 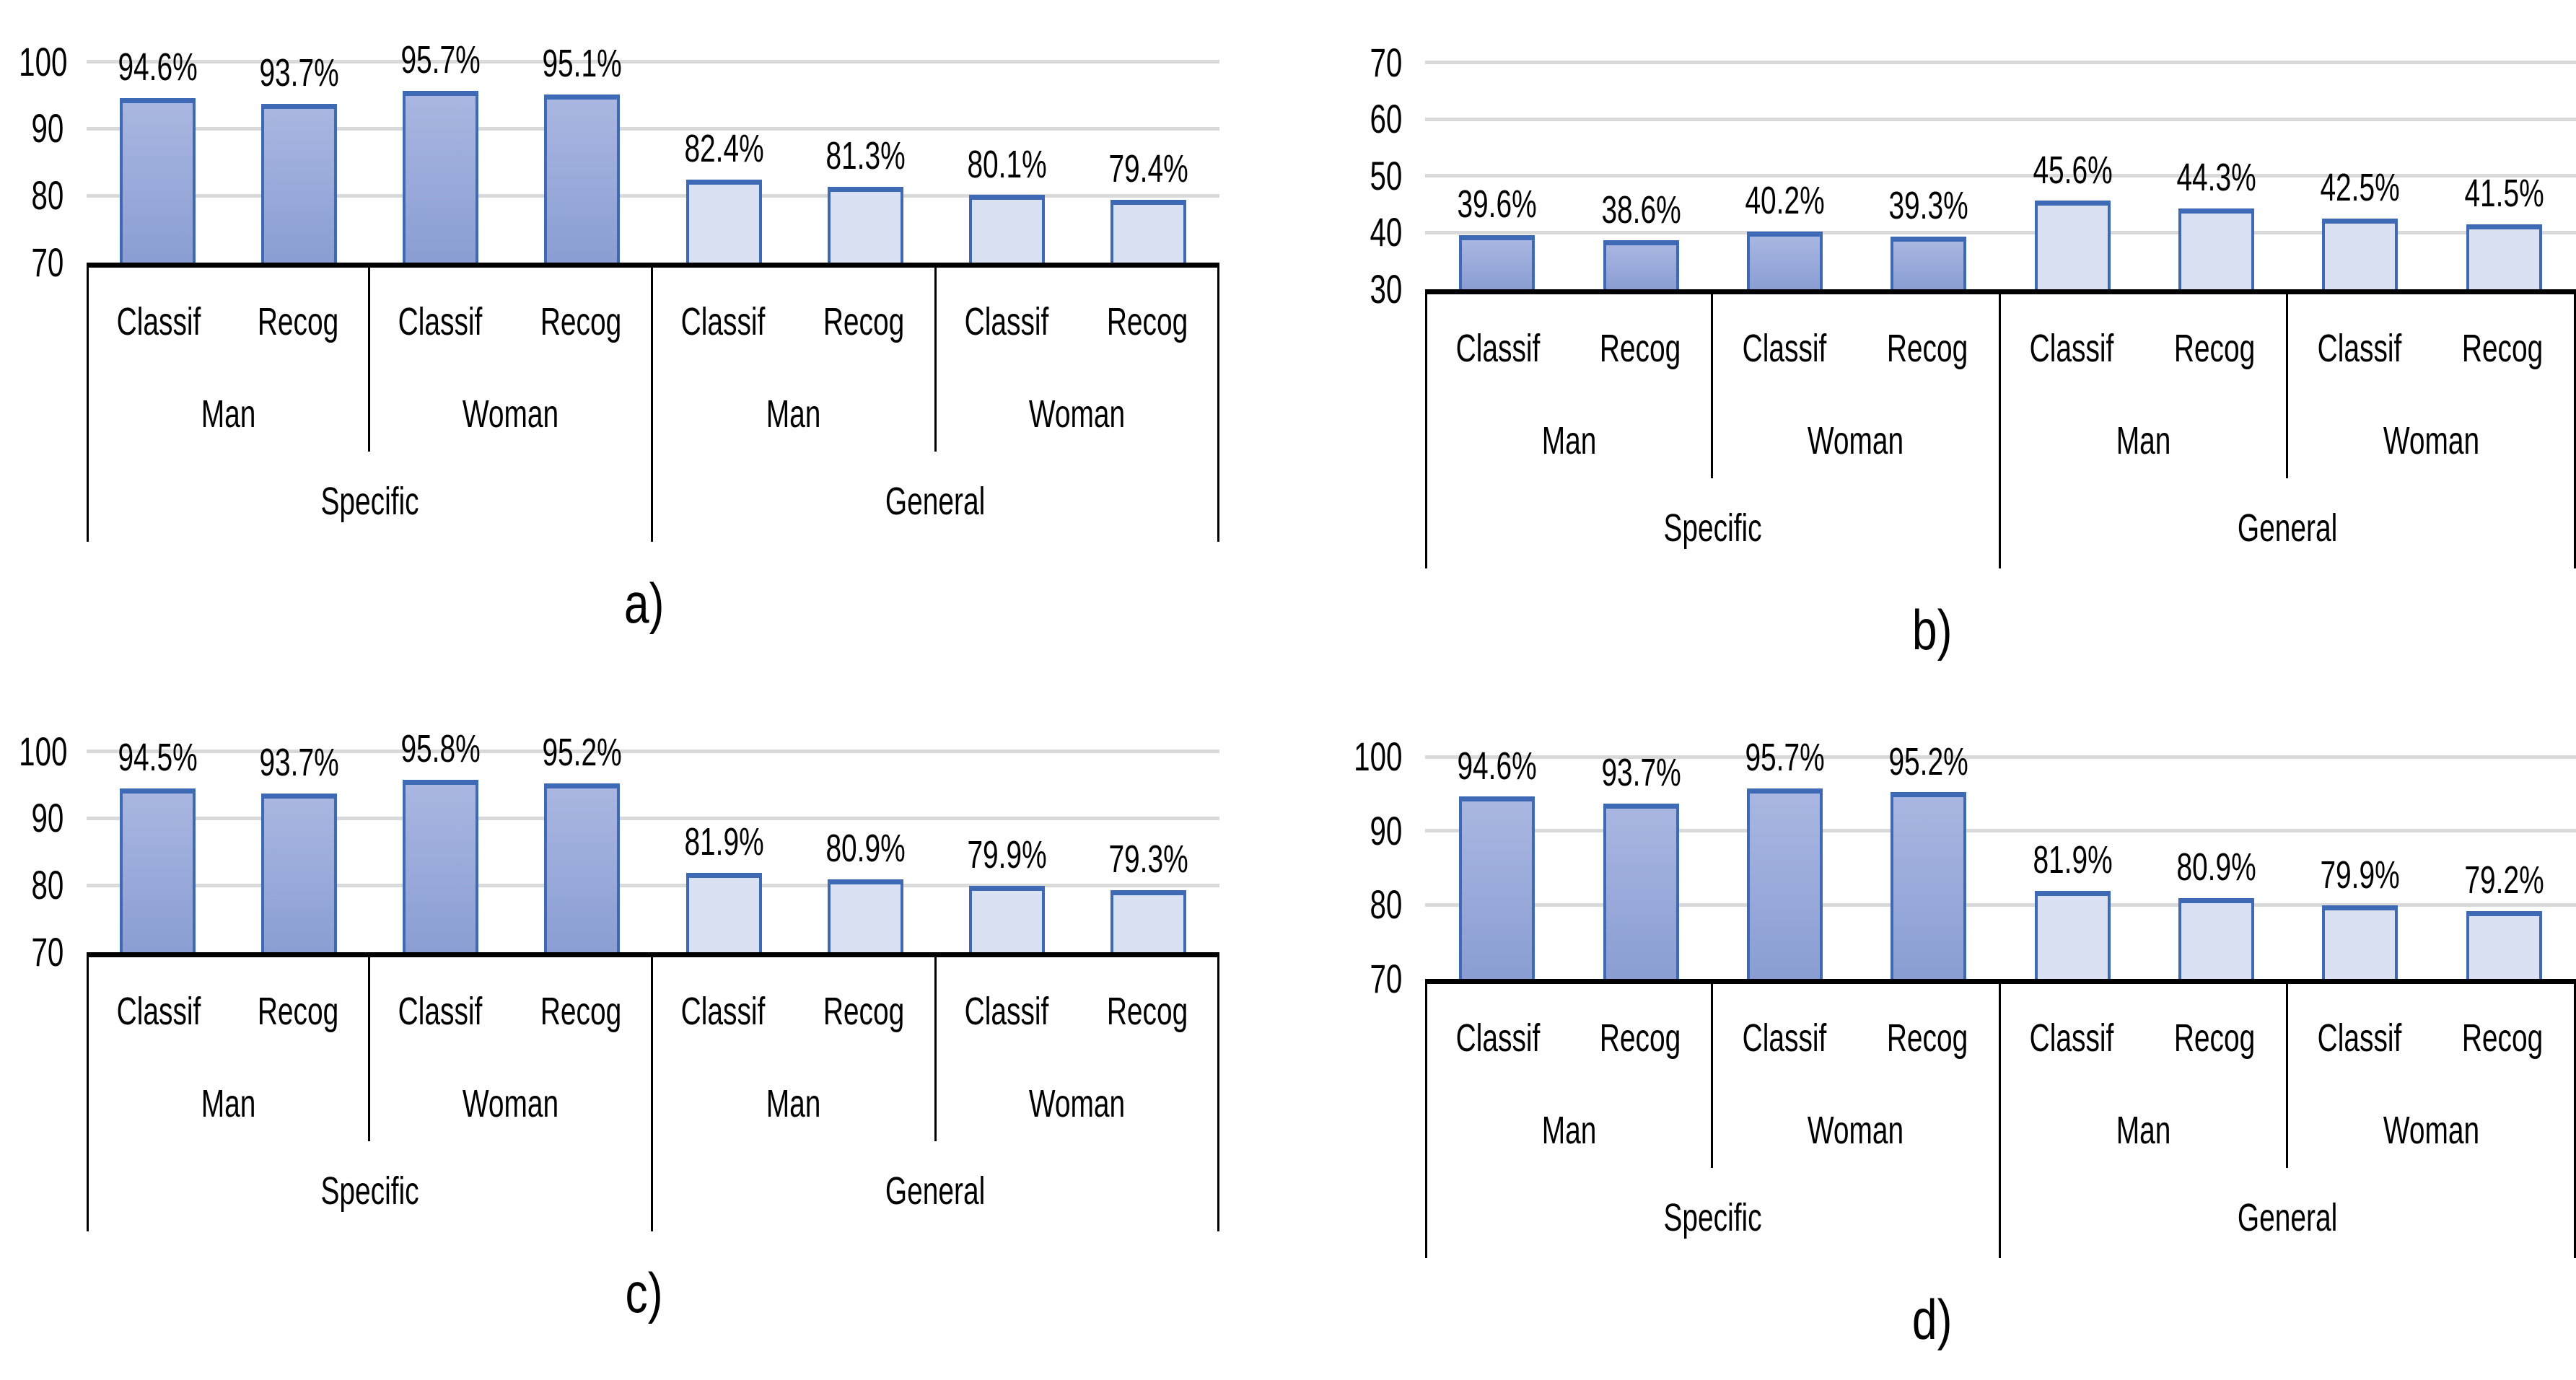 I want to click on category-tier-man-woman: Man Woman Man Woman, so click(x=2000, y=440).